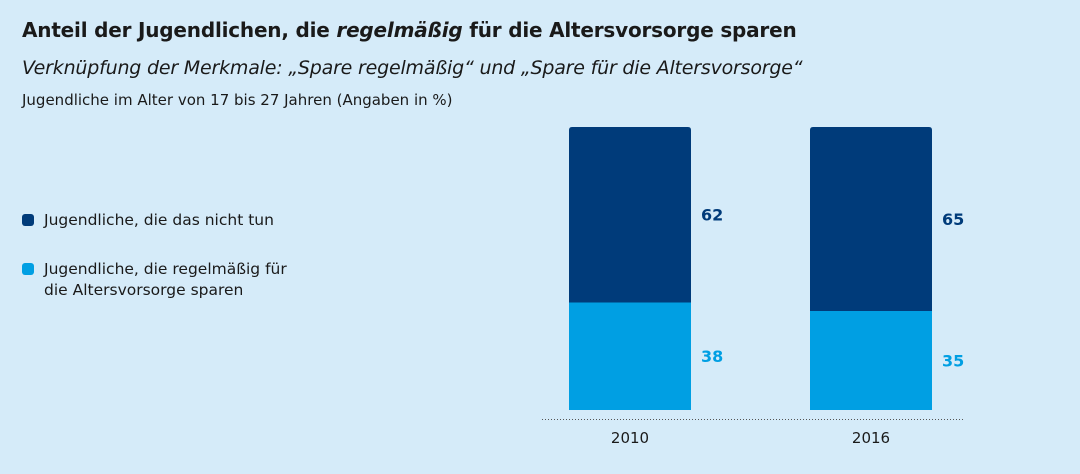 Image resolution: width=1080 pixels, height=474 pixels. What do you see at coordinates (28, 269) in the screenshot?
I see `legend-swatch-light` at bounding box center [28, 269].